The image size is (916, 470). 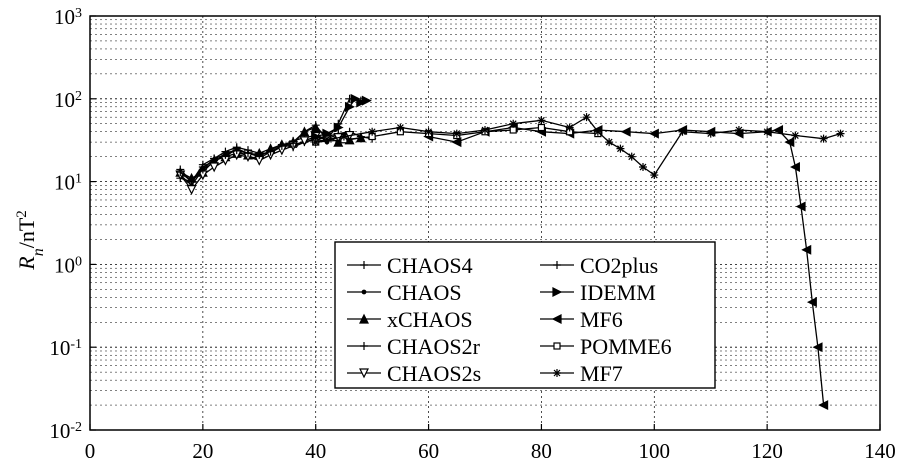 What do you see at coordinates (68, 17) in the screenshot?
I see `y-tick-label: 10³` at bounding box center [68, 17].